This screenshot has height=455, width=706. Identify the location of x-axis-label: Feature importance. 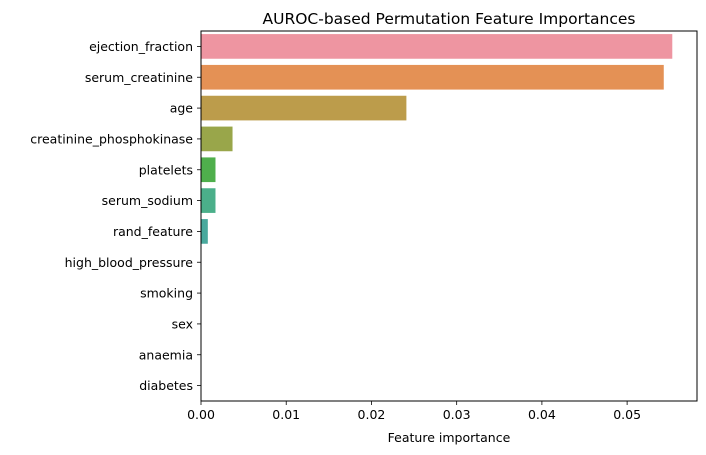
(449, 437).